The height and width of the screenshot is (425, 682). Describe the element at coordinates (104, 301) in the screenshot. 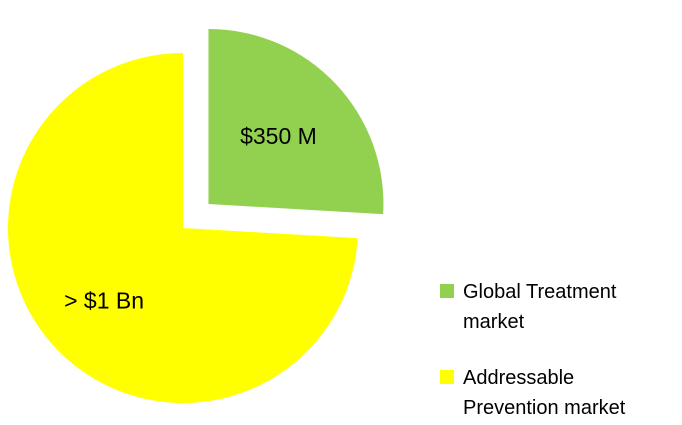

I see `data-label: > $1 Bn` at that location.